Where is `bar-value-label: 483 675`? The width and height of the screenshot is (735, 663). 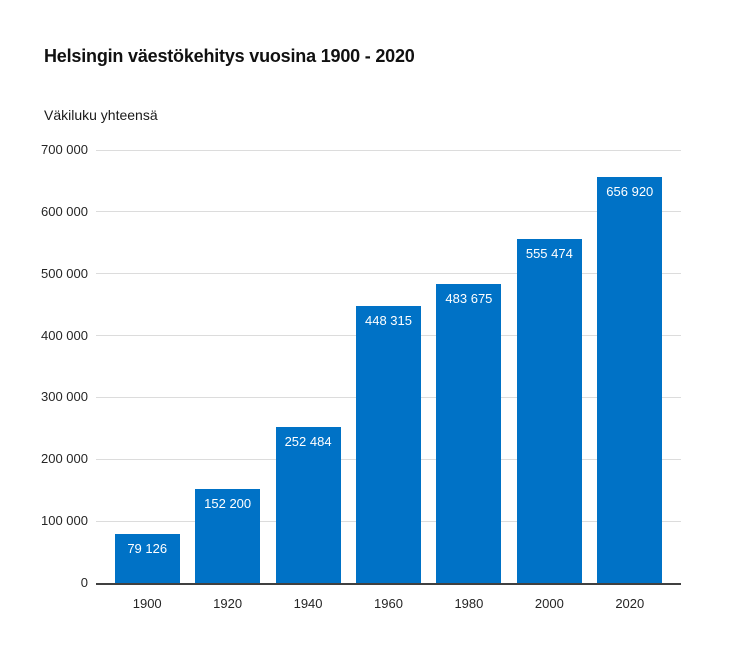 bar-value-label: 483 675 is located at coordinates (469, 298).